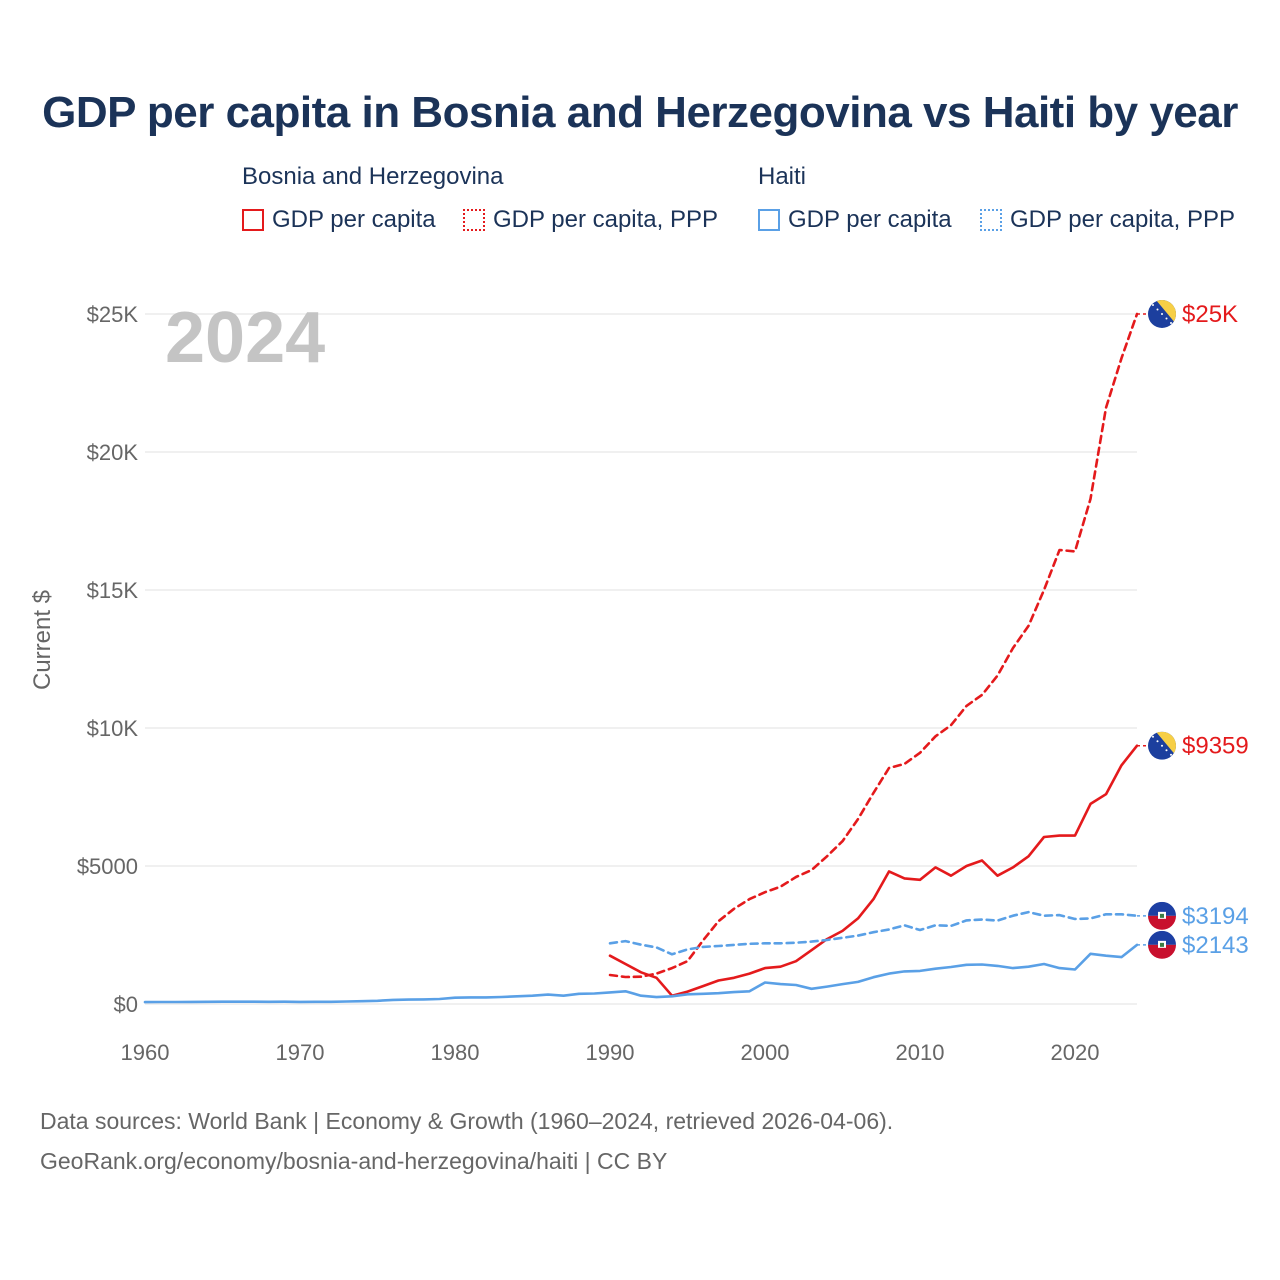 The image size is (1280, 1280). What do you see at coordinates (113, 452) in the screenshot?
I see `y-tick-label: $20K` at bounding box center [113, 452].